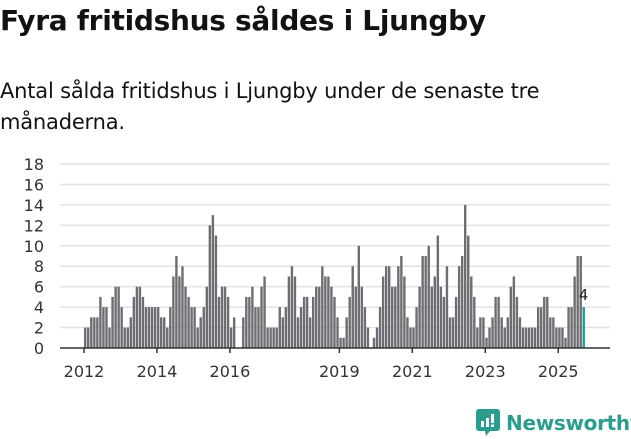 This screenshot has height=439, width=631. What do you see at coordinates (39, 307) in the screenshot?
I see `y-tick-label: 4` at bounding box center [39, 307].